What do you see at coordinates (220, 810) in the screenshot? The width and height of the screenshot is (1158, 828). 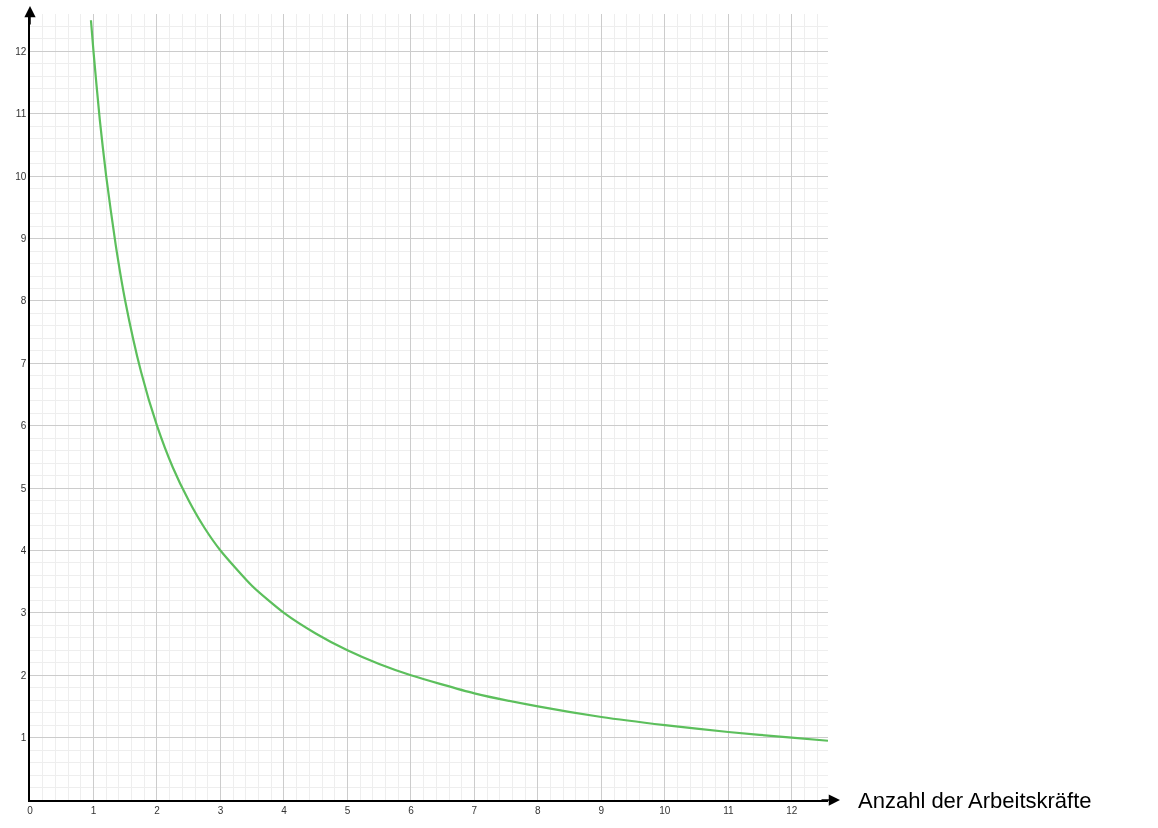 I see `x-tick-label: 3` at bounding box center [220, 810].